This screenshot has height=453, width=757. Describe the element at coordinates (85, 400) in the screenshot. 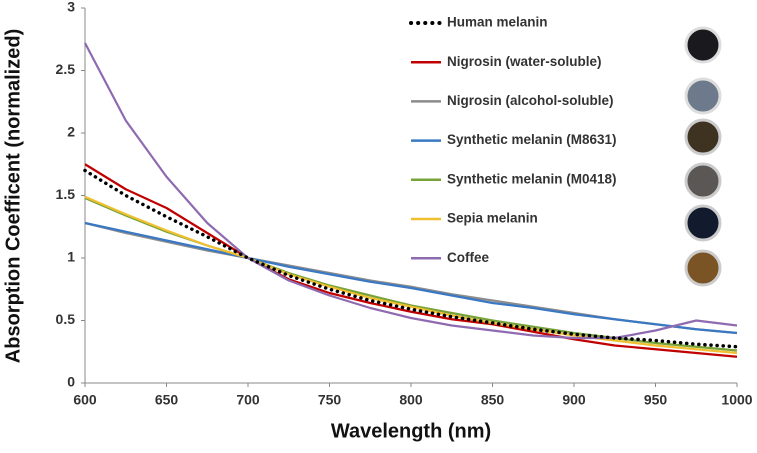

I see `x-tick-label: 600` at that location.